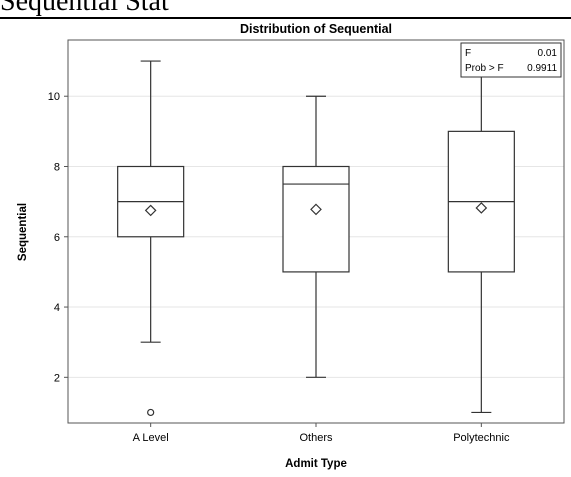  I want to click on x-tick-label: Polytechnic, so click(481, 438).